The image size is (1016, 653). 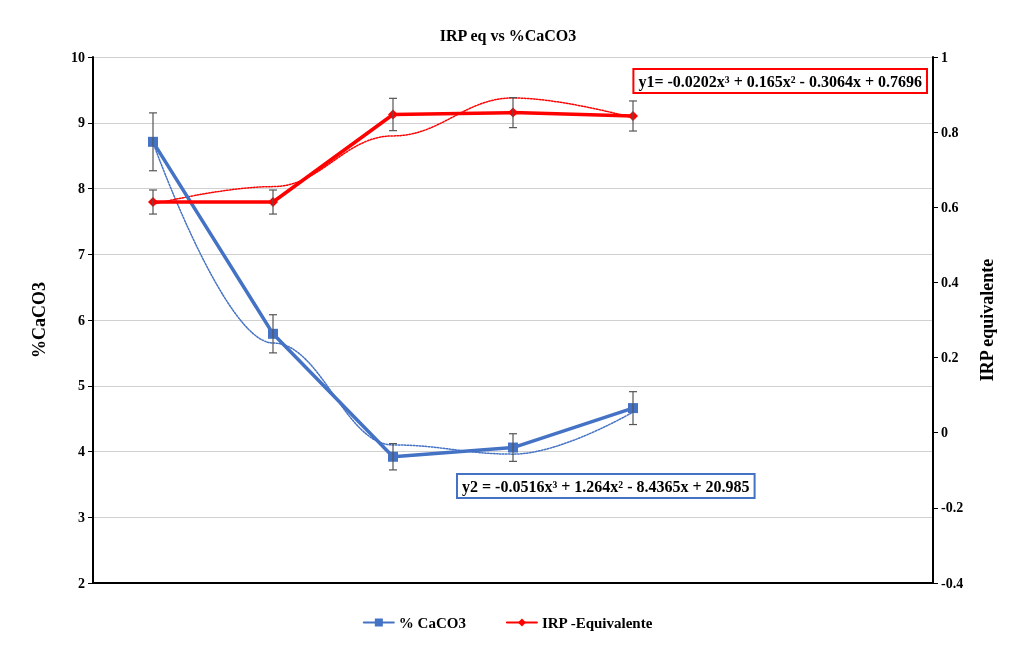 I want to click on y2-axis-title: IRP equivalente, so click(x=987, y=320).